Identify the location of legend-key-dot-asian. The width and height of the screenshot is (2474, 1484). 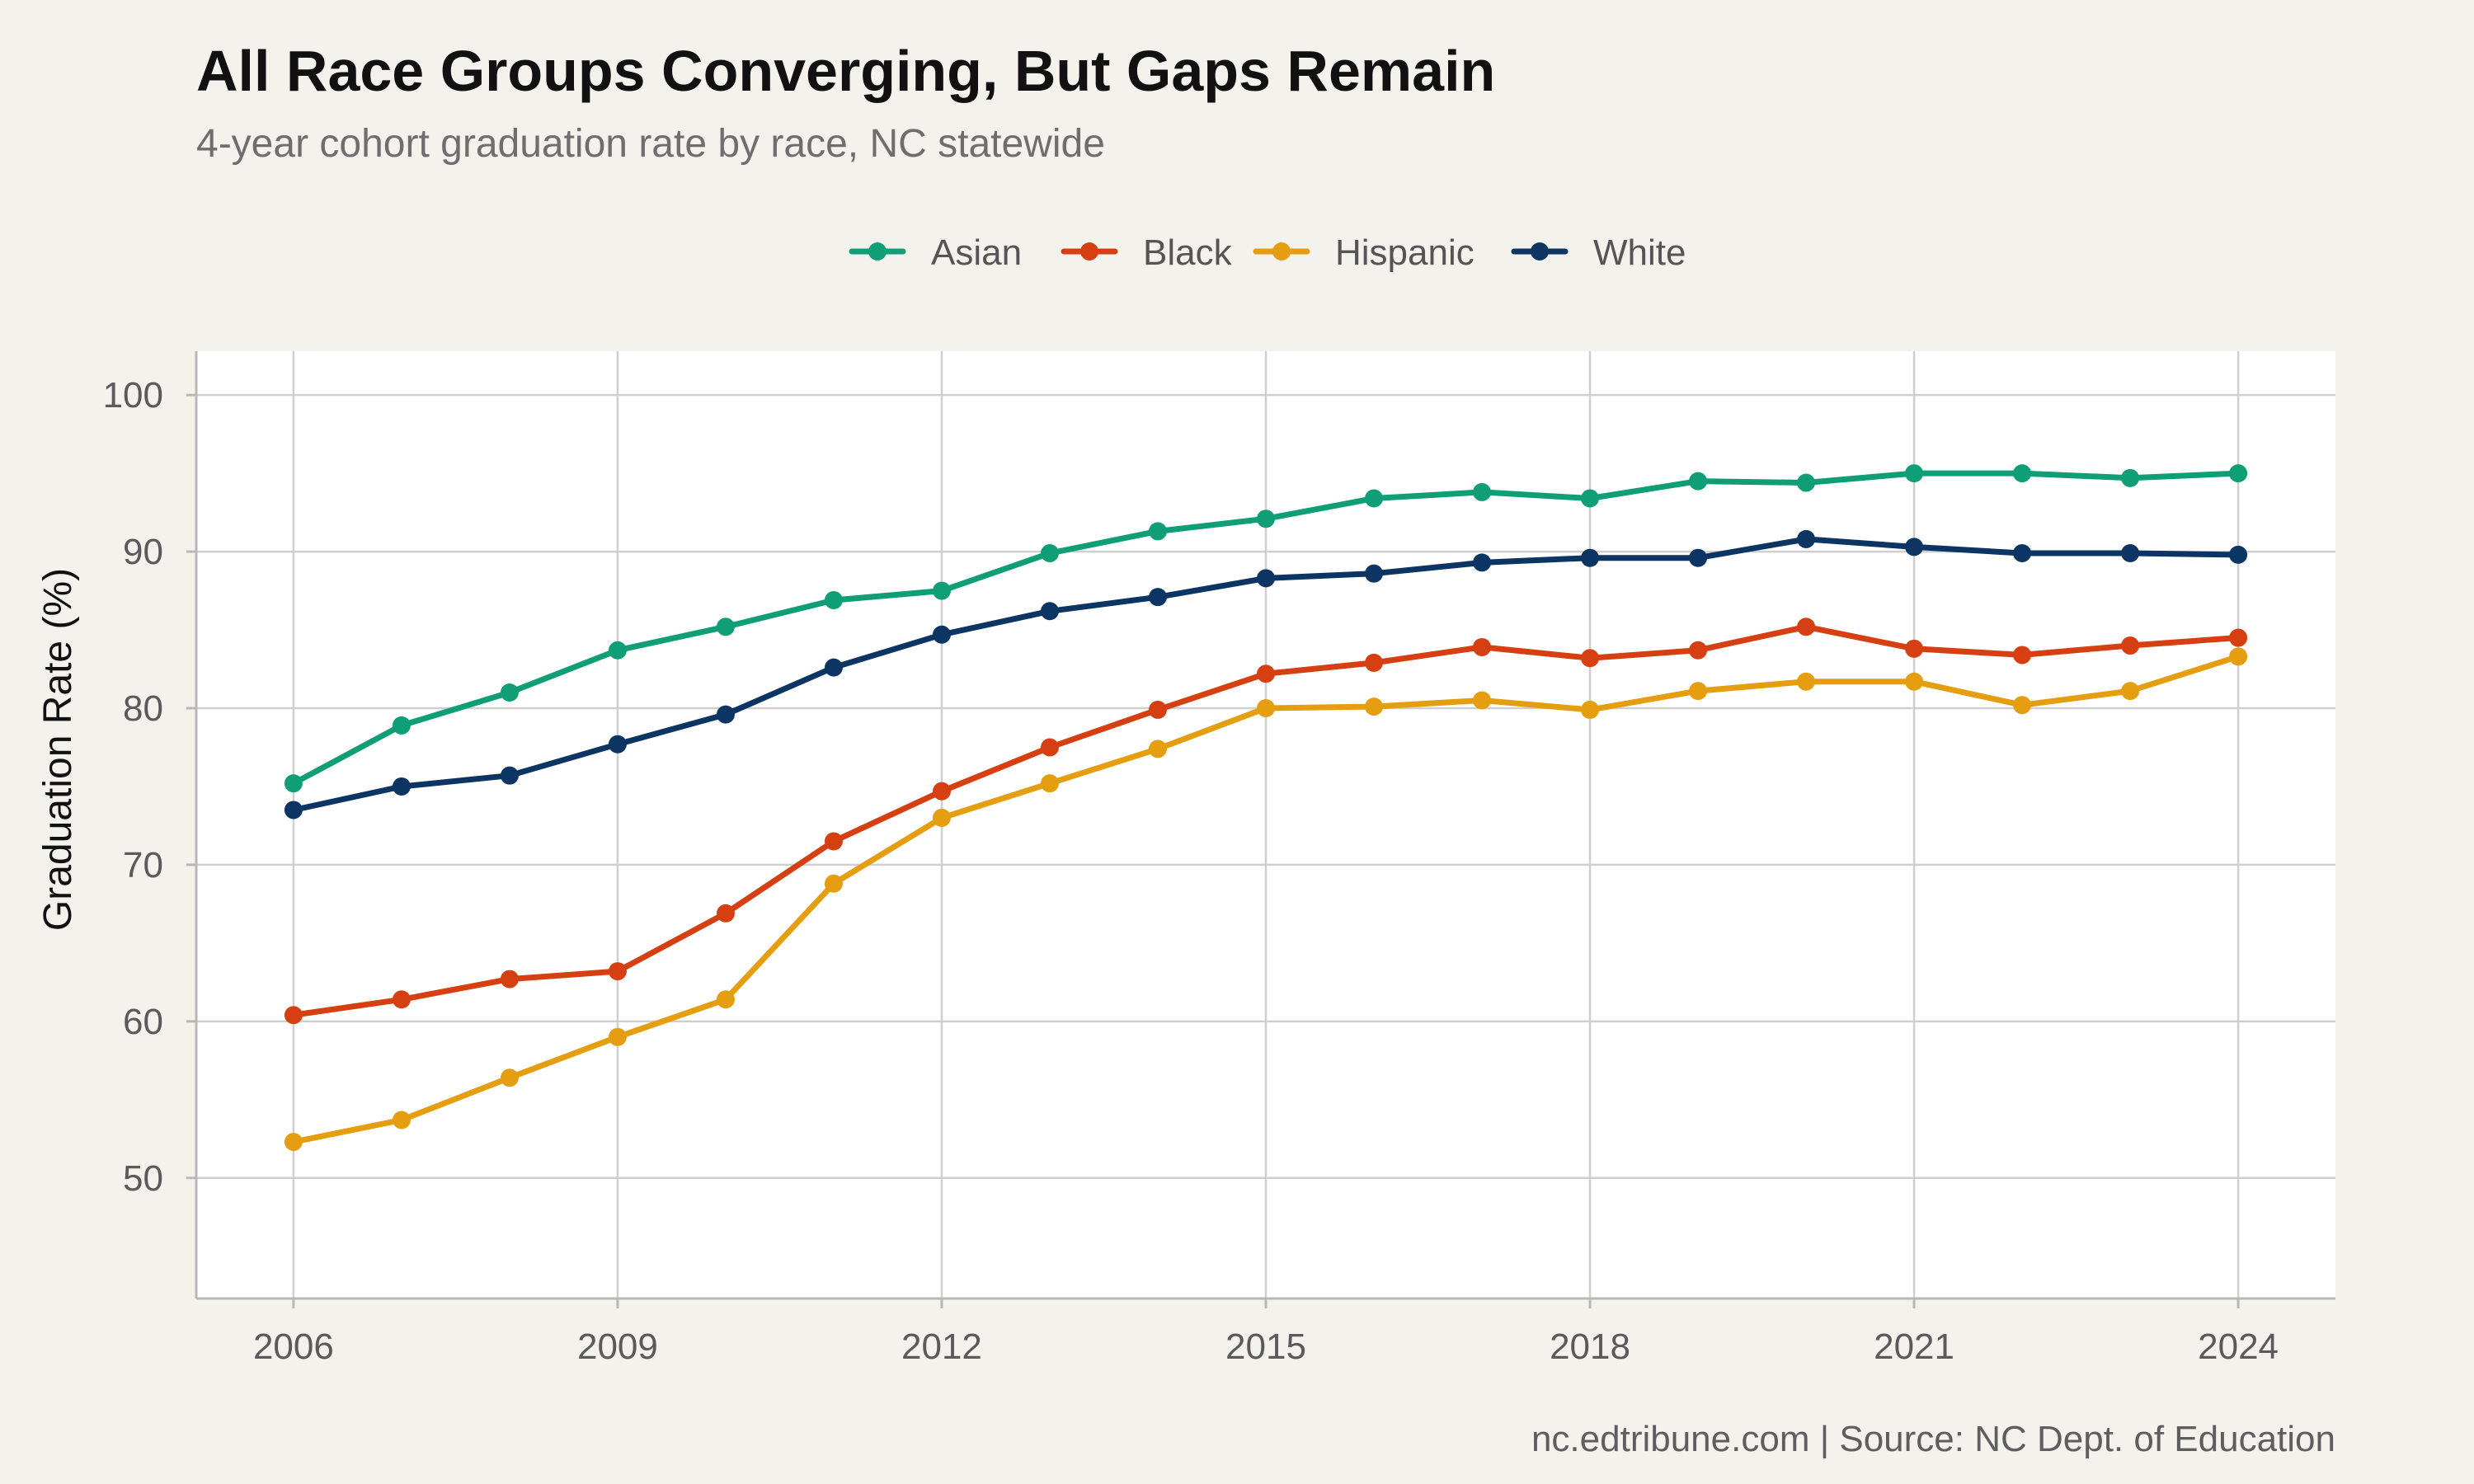
(877, 251).